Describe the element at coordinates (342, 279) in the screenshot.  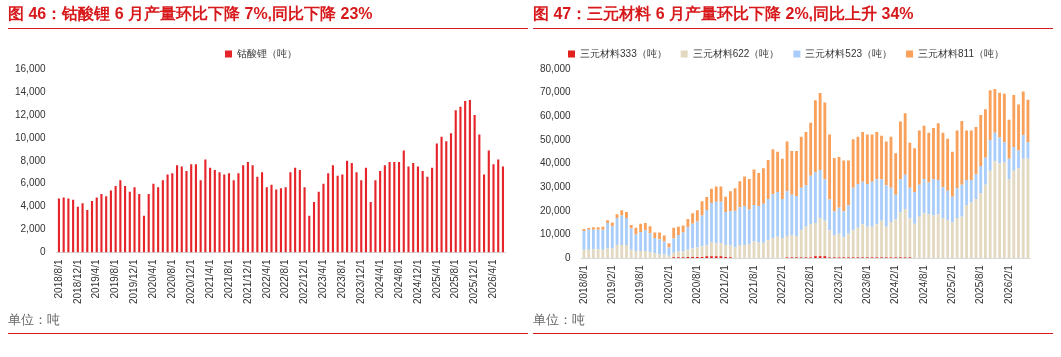
I see `x-tick-label: 2023/8/1` at that location.